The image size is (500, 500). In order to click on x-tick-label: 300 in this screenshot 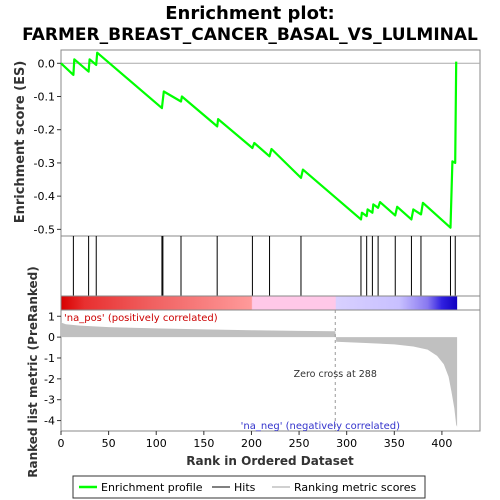, I will do `click(346, 443)`.